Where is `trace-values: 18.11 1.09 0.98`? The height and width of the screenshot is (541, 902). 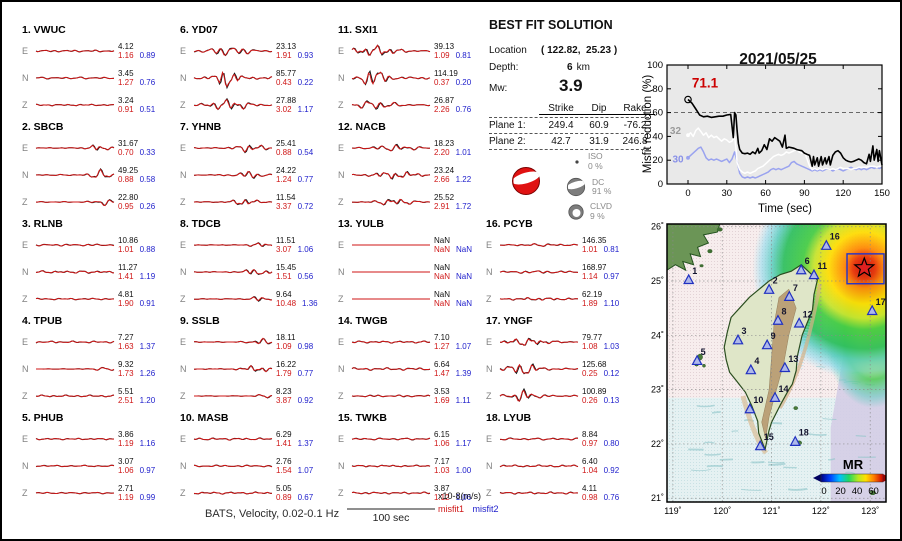 trace-values: 18.11 1.09 0.98 is located at coordinates (294, 342).